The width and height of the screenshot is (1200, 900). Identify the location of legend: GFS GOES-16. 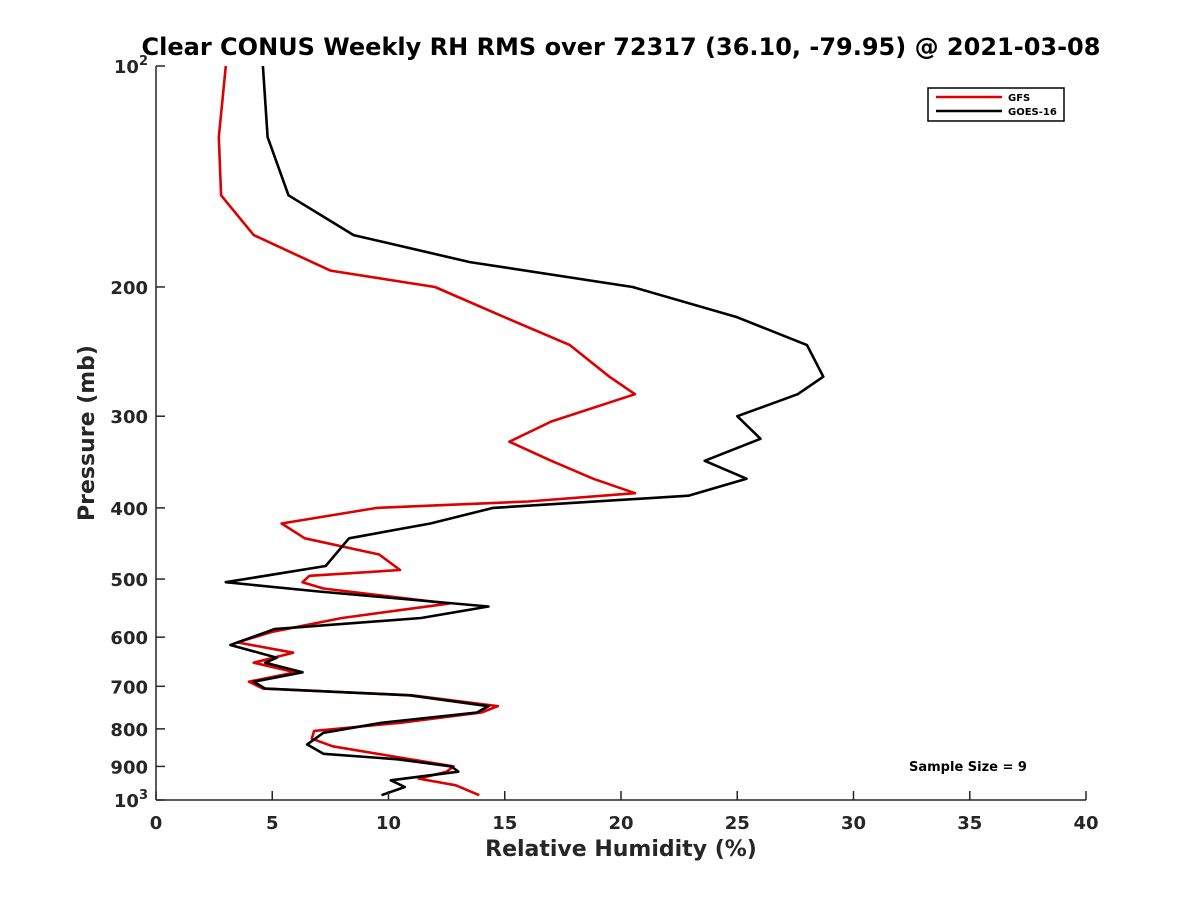
(996, 104).